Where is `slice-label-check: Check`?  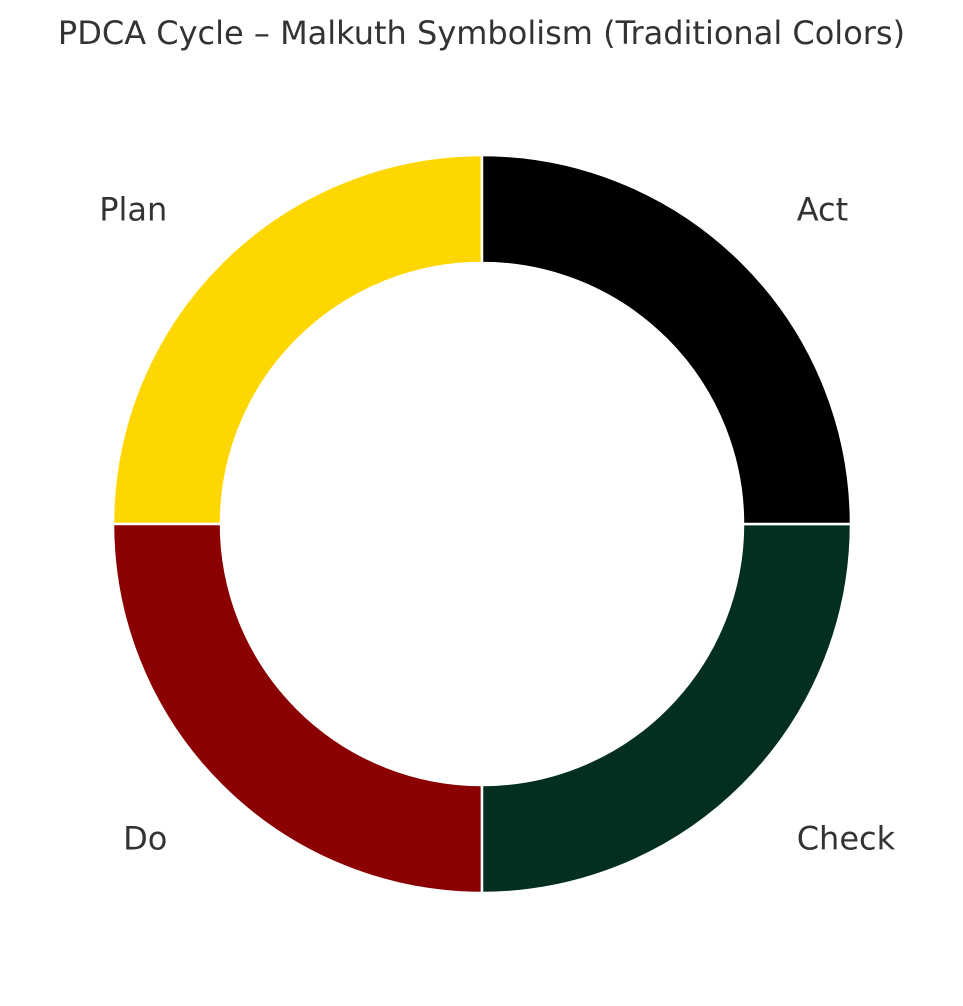 slice-label-check: Check is located at coordinates (846, 839).